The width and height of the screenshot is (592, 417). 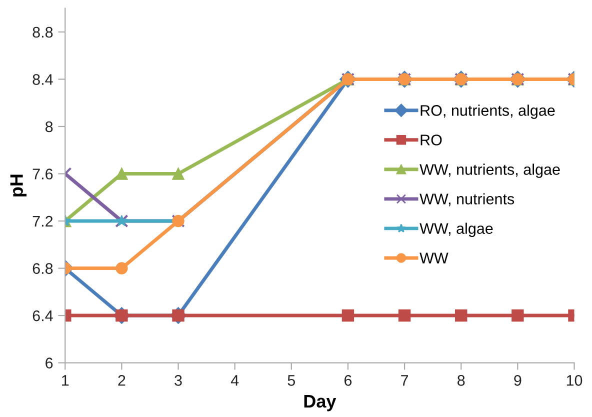 I want to click on y-tick-label: 7.6, so click(x=42, y=174).